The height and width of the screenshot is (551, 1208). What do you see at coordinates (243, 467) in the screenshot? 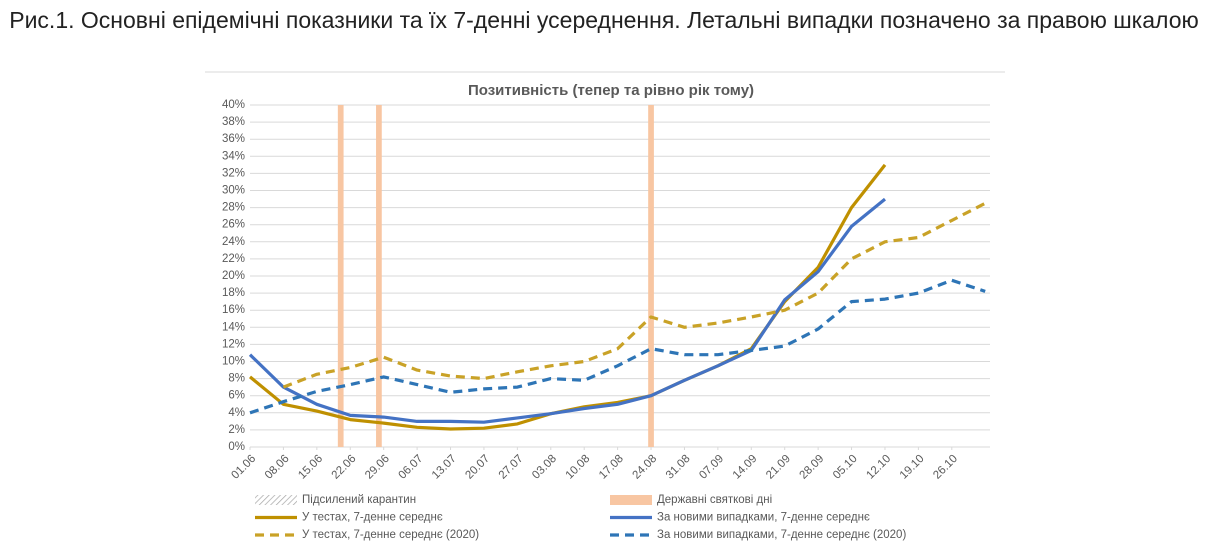
I see `x-tick-label: 01.06` at bounding box center [243, 467].